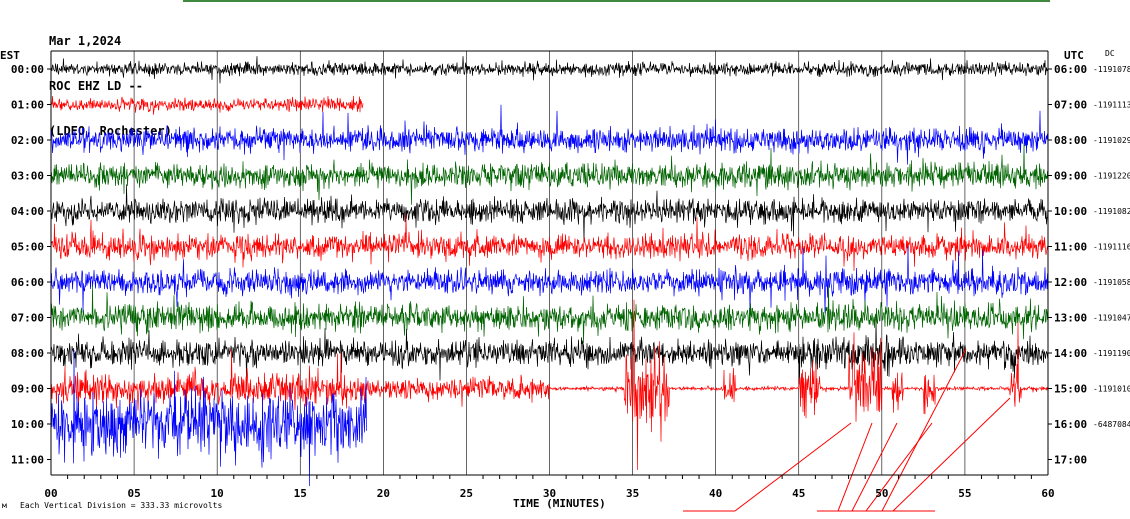  Describe the element at coordinates (27, 247) in the screenshot. I see `est-hour-label: 05:00` at that location.